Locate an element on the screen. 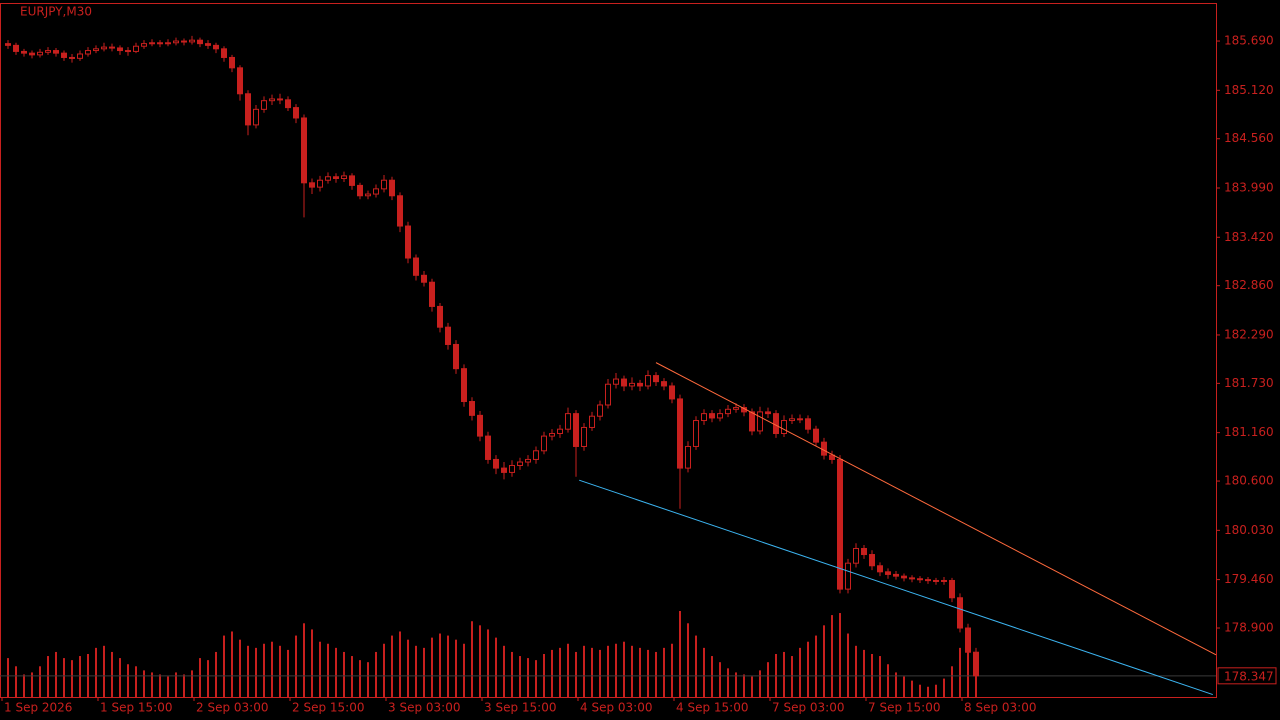 Image resolution: width=1280 pixels, height=720 pixels. trend-line is located at coordinates (896, 587).